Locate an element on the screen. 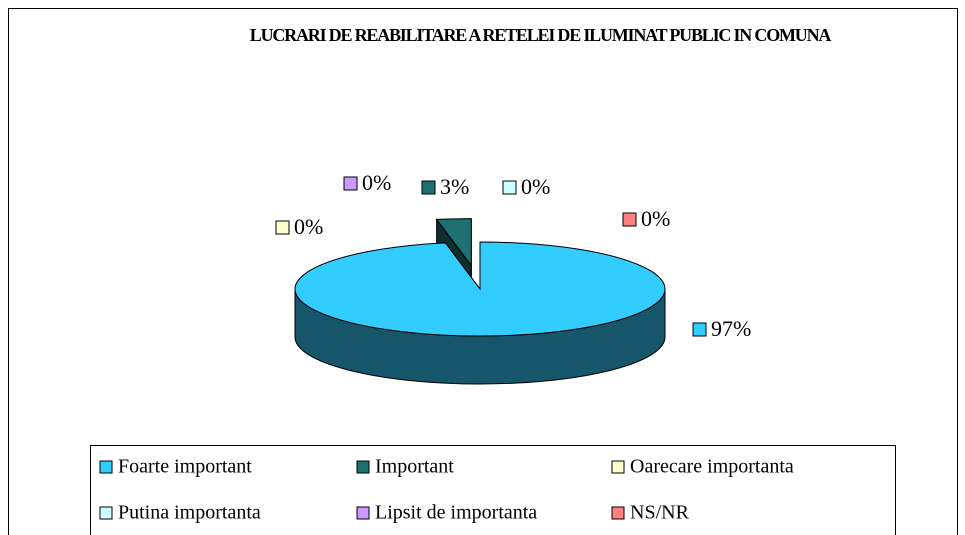 This screenshot has width=965, height=535. pie-slice is located at coordinates (480, 313).